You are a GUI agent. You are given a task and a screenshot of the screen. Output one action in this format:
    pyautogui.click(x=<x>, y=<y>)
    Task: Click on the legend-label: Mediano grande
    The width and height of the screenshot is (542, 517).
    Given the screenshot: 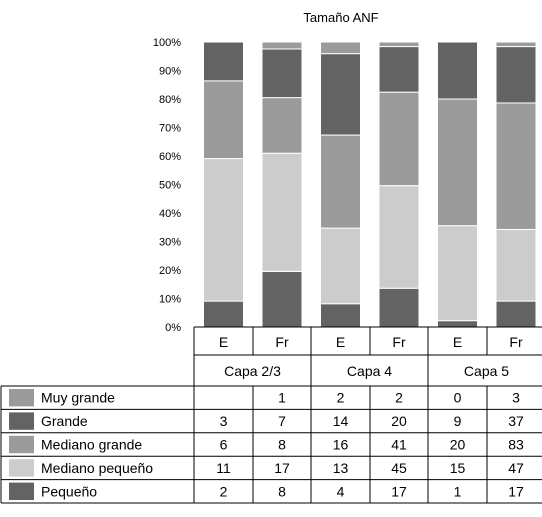 What is the action you would take?
    pyautogui.click(x=91, y=445)
    